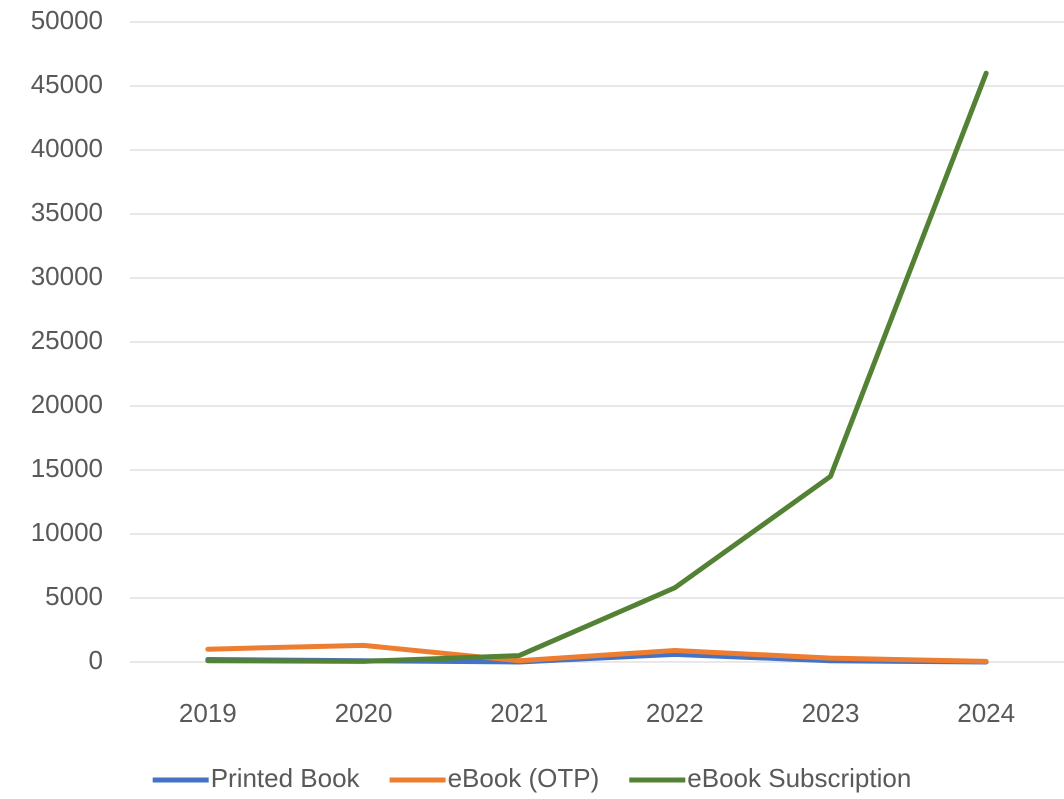  Describe the element at coordinates (286, 778) in the screenshot. I see `legend-label: Printed Book` at that location.